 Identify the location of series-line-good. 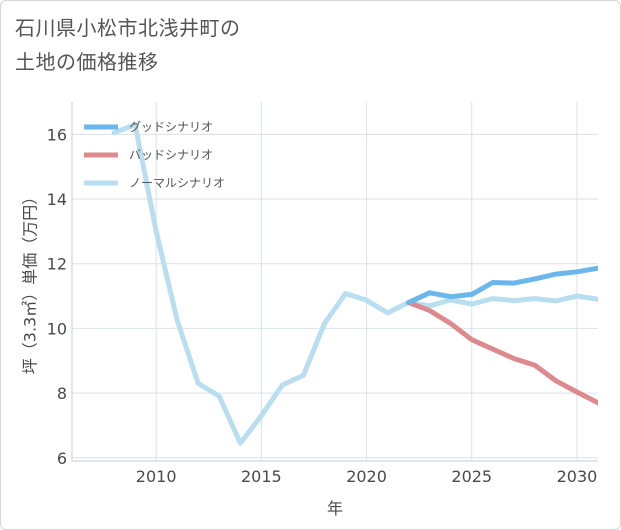
(502, 285).